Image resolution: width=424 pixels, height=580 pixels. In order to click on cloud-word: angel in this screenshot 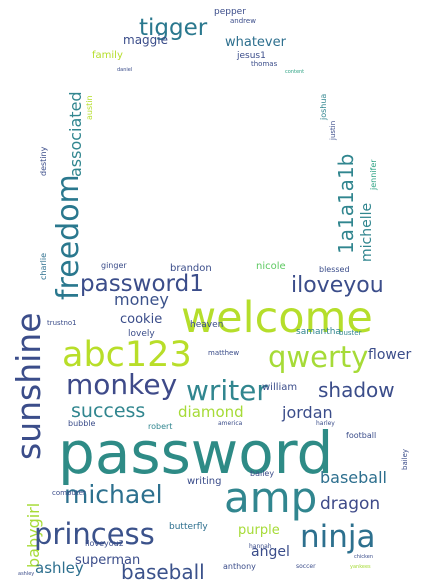, I will do `click(270, 552)`.